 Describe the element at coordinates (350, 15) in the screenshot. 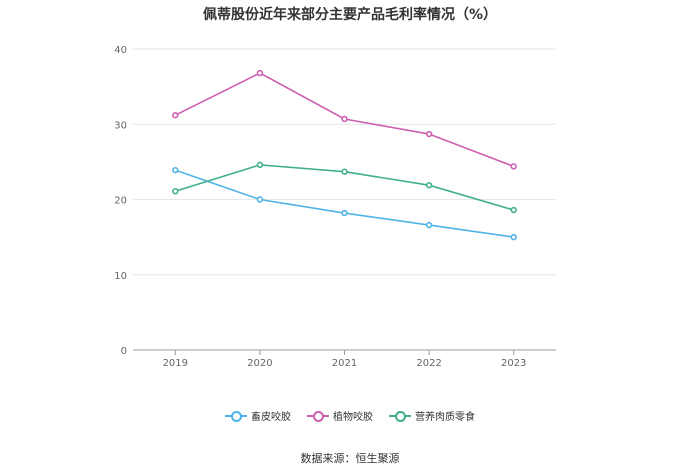

I see `chart-title: 佩蒂股份近年来部分主要产品毛利率情况（%）` at that location.